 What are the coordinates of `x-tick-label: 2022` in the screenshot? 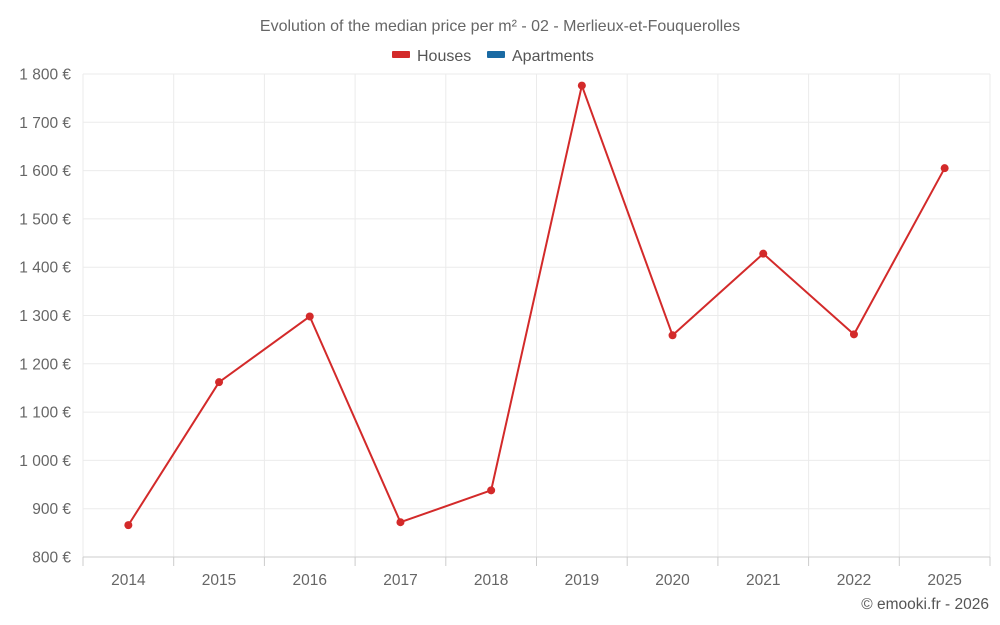 It's located at (854, 580).